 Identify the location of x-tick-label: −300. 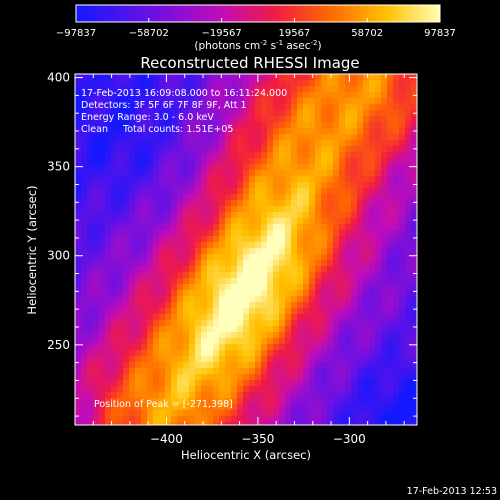
(349, 439).